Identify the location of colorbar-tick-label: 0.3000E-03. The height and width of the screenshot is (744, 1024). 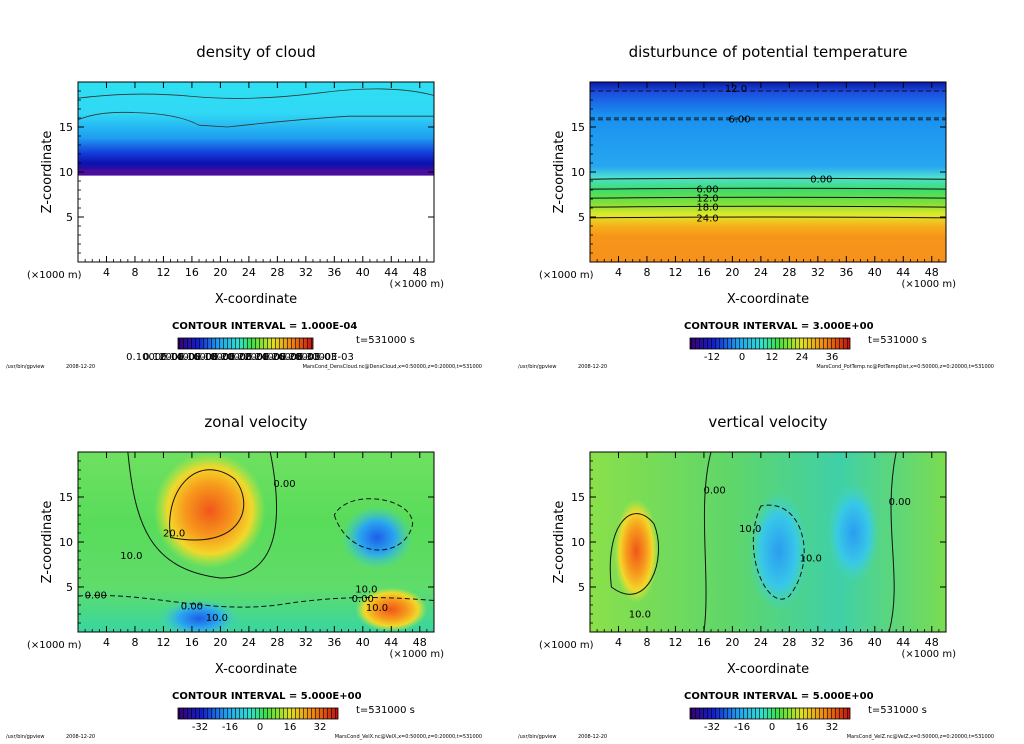
(325, 357).